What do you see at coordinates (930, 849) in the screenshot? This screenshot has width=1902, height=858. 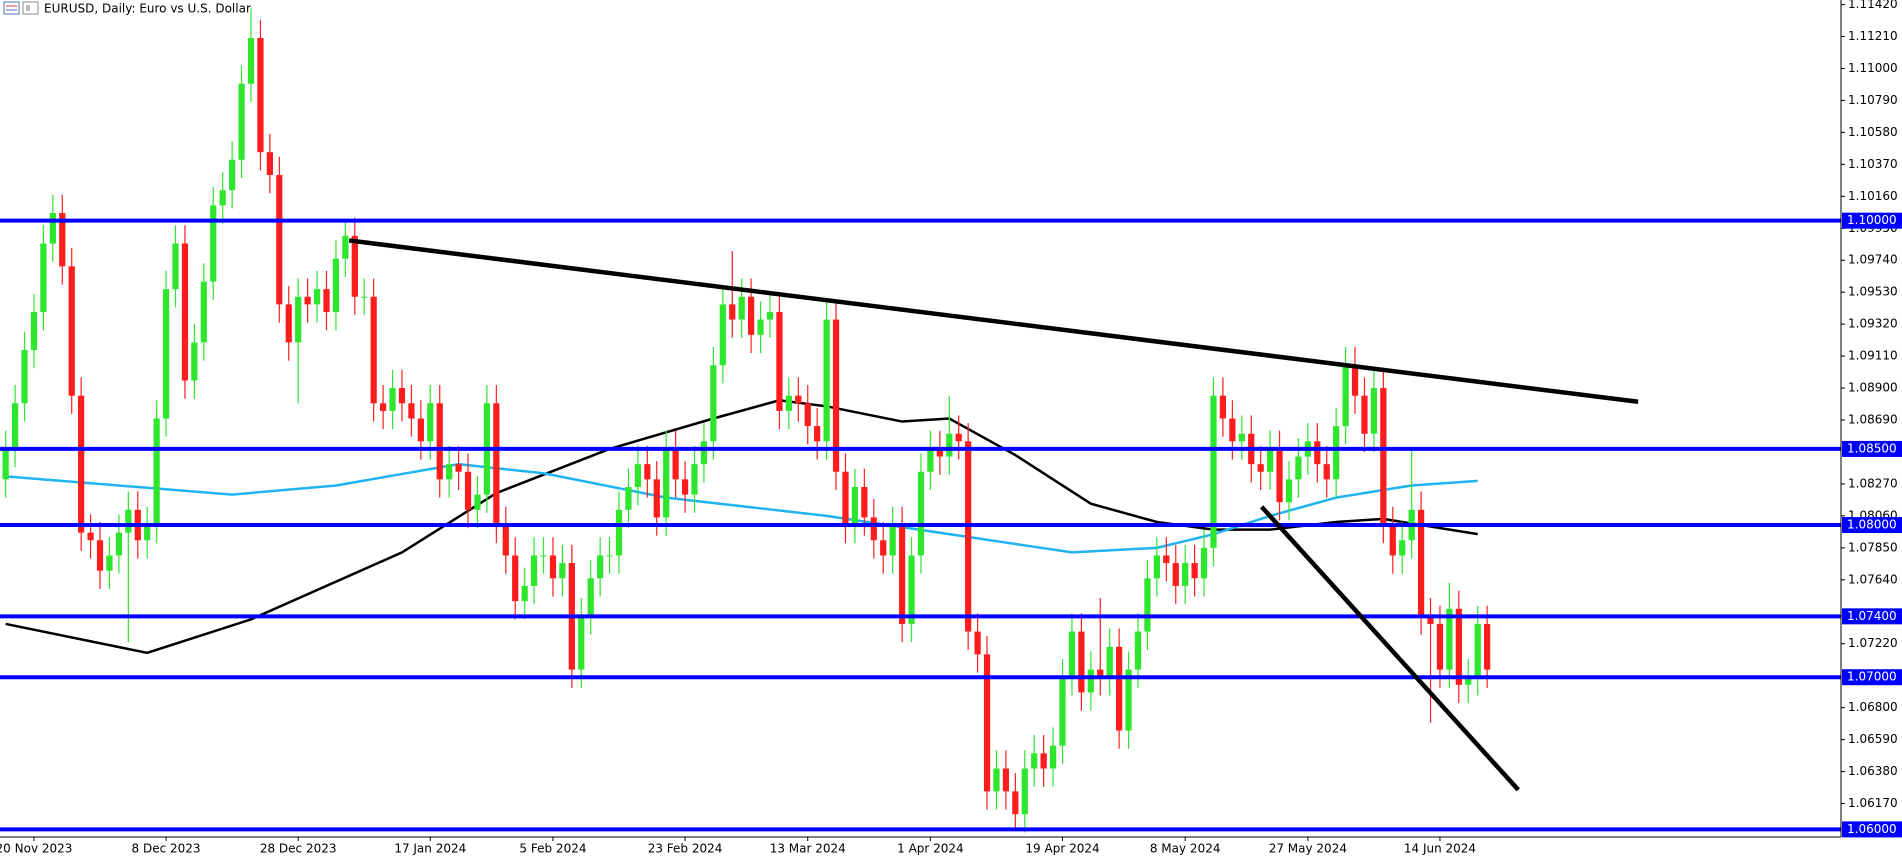 I see `x-tick-label: 1 Apr 2024` at bounding box center [930, 849].